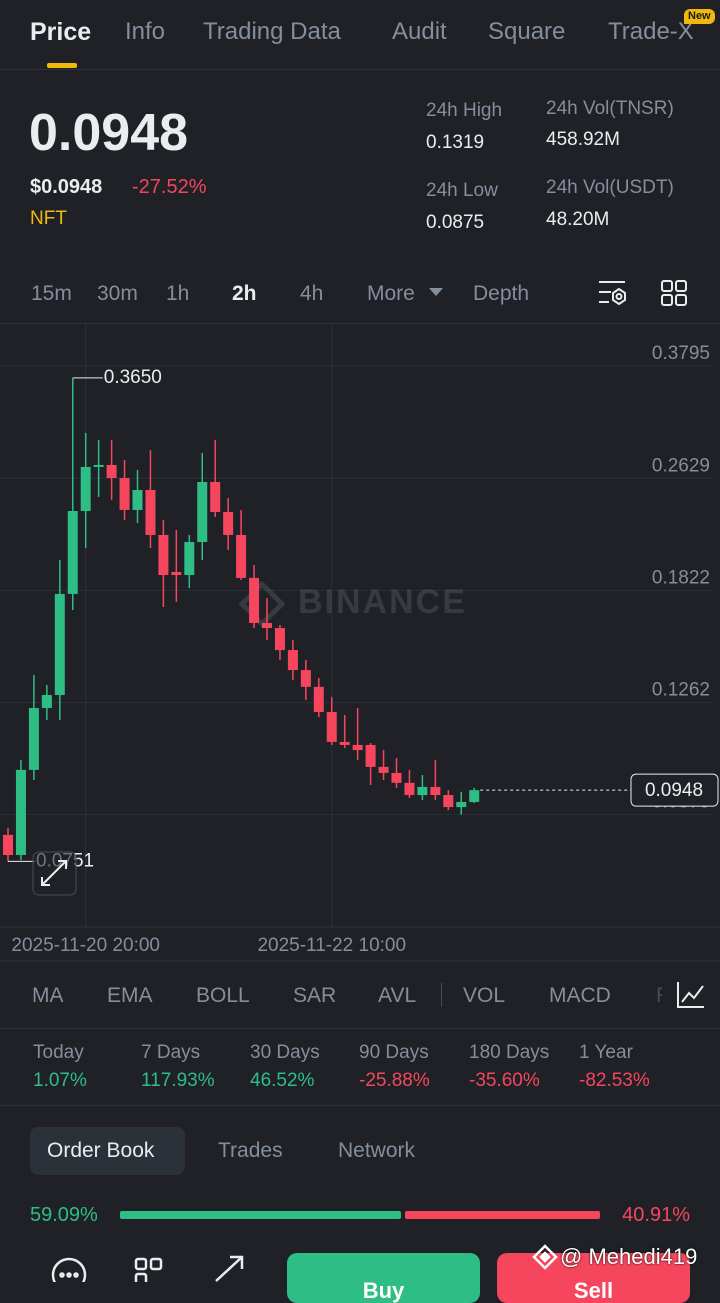 The image size is (720, 1303). Describe the element at coordinates (545, 1257) in the screenshot. I see `watermark-logo` at that location.